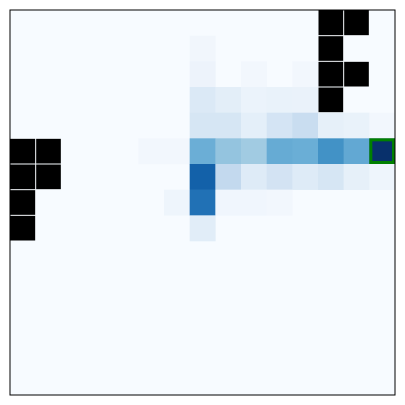  I want to click on agent-marker, so click(382, 151).